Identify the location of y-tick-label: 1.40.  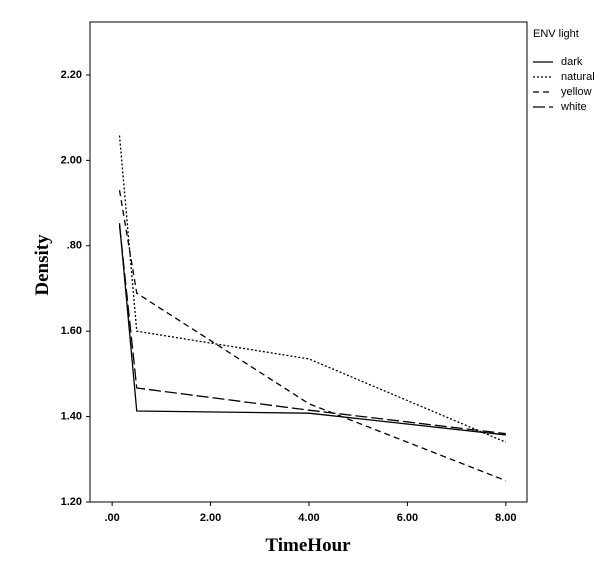
(71, 416).